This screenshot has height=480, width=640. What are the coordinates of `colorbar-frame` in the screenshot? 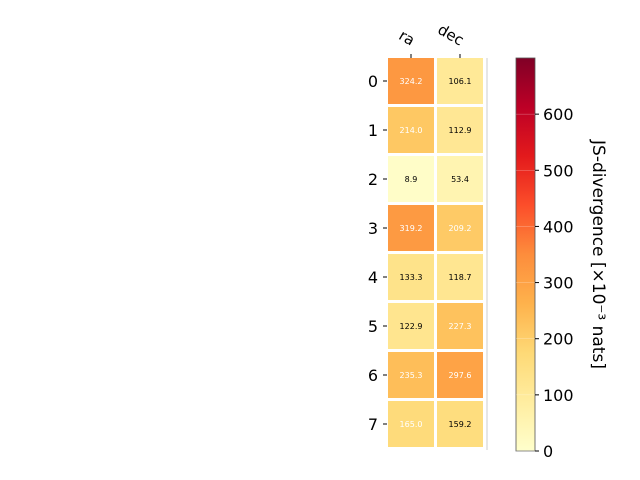 It's located at (525, 254).